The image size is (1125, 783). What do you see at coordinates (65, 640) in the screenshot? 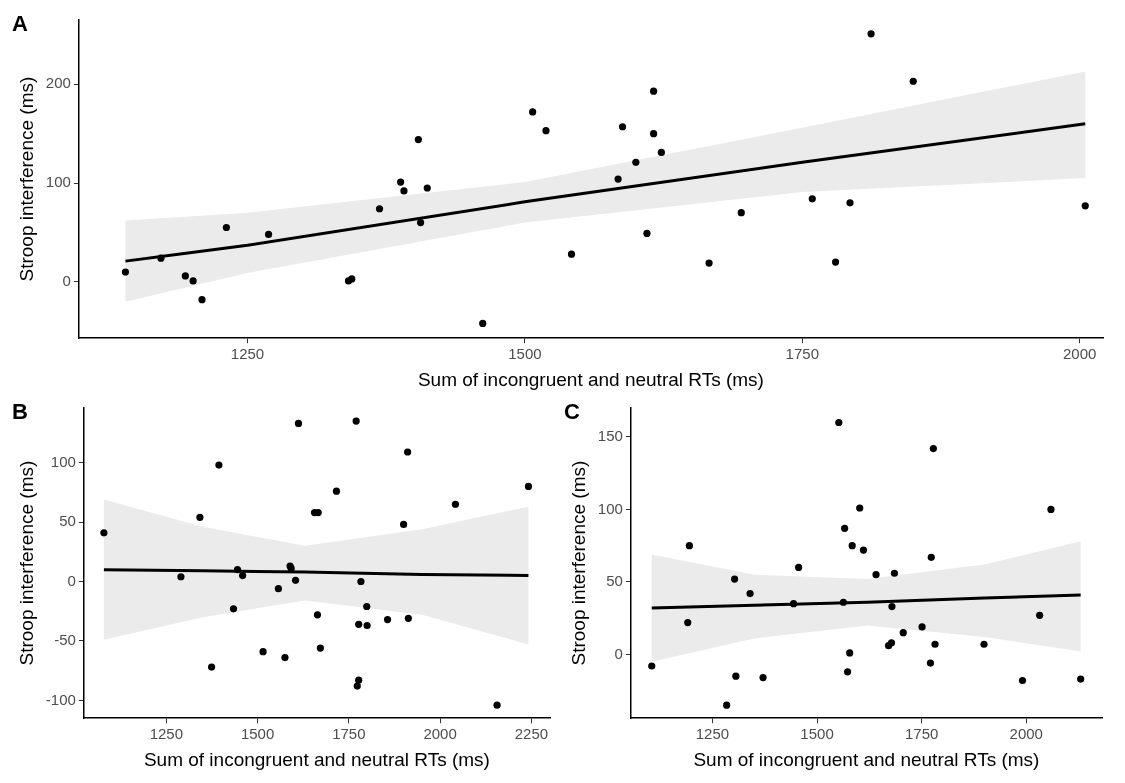
I see `y-tick-label: -50` at bounding box center [65, 640].